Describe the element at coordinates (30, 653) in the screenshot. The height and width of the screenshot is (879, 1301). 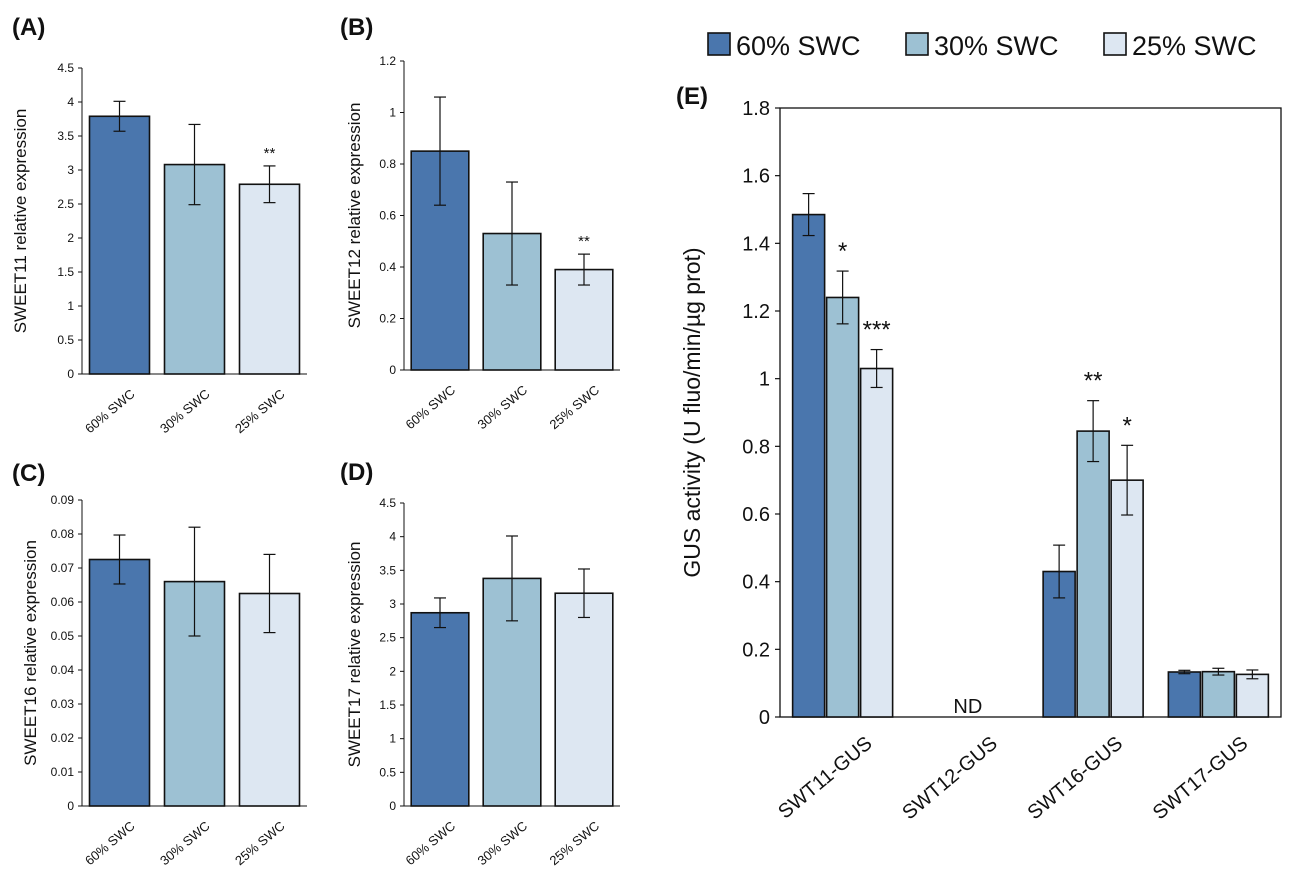
I see `y-axis-label: SWEET16 relative expression` at that location.